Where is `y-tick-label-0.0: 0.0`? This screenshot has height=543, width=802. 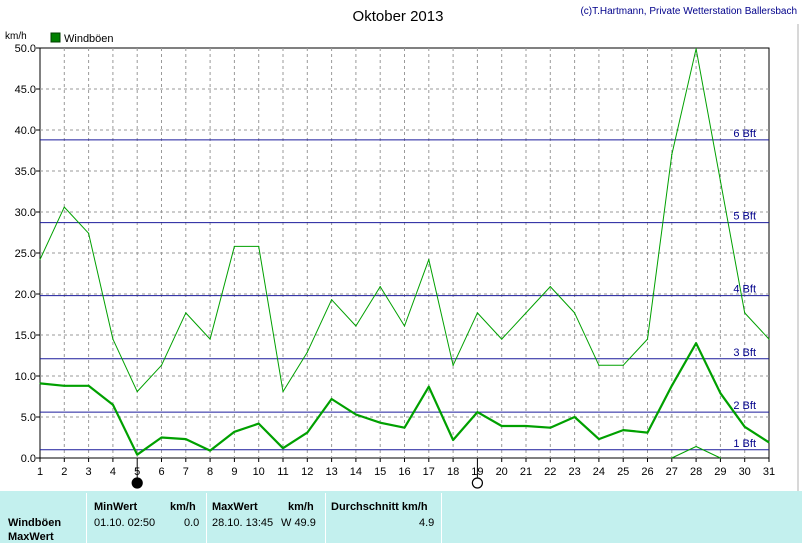
y-tick-label-0.0: 0.0 is located at coordinates (28, 459).